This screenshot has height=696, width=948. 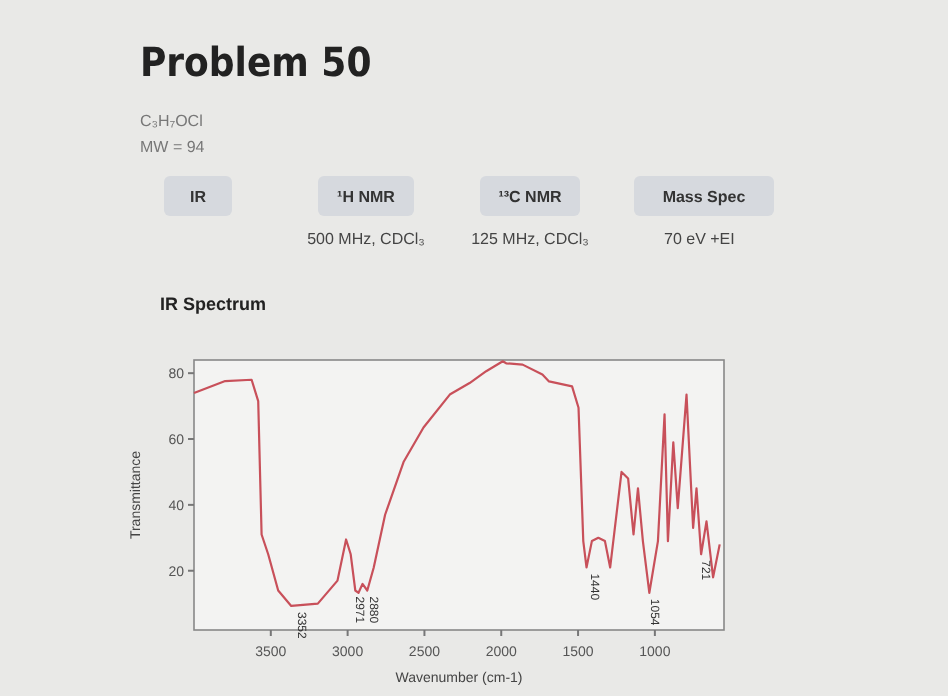 What do you see at coordinates (366, 239) in the screenshot?
I see `text: 500 MHz, CDCl₃` at bounding box center [366, 239].